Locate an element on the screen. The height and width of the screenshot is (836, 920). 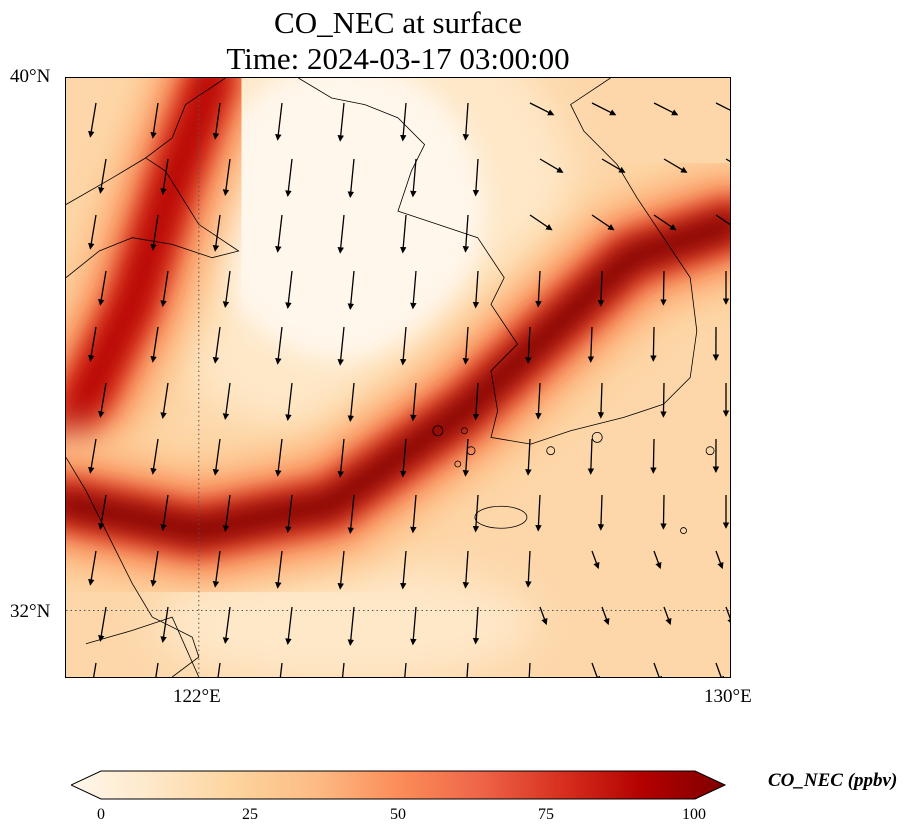
colorbar-tick-100: 100 is located at coordinates (694, 814).